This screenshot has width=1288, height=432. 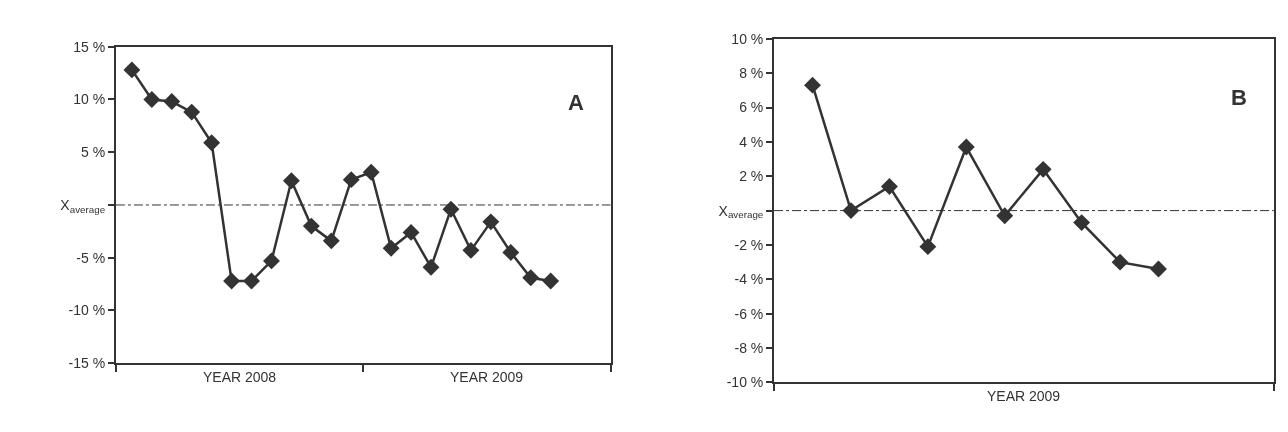 What do you see at coordinates (749, 347) in the screenshot?
I see `y-tick-label: -8 %` at bounding box center [749, 347].